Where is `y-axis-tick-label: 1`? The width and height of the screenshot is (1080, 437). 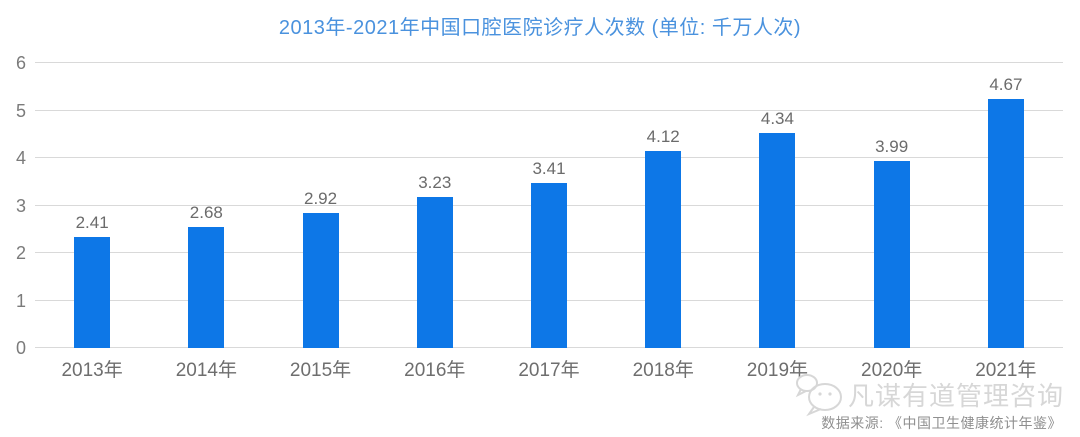 y-axis-tick-label: 1 is located at coordinates (20, 300).